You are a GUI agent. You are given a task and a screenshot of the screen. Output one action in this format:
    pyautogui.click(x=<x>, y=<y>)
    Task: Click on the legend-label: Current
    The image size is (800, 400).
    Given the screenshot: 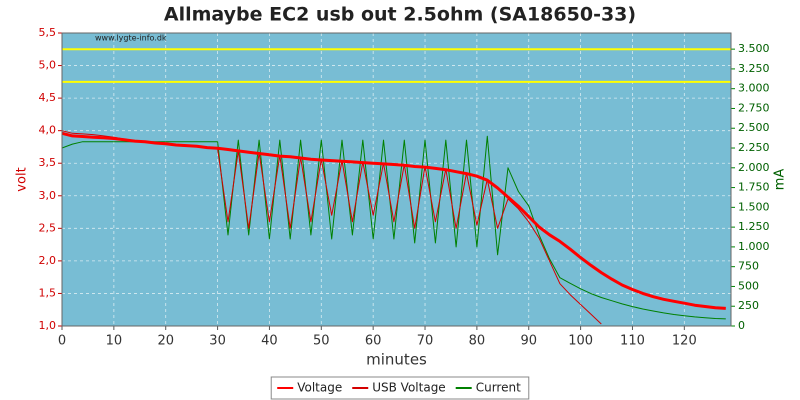 What is the action you would take?
    pyautogui.click(x=498, y=388)
    